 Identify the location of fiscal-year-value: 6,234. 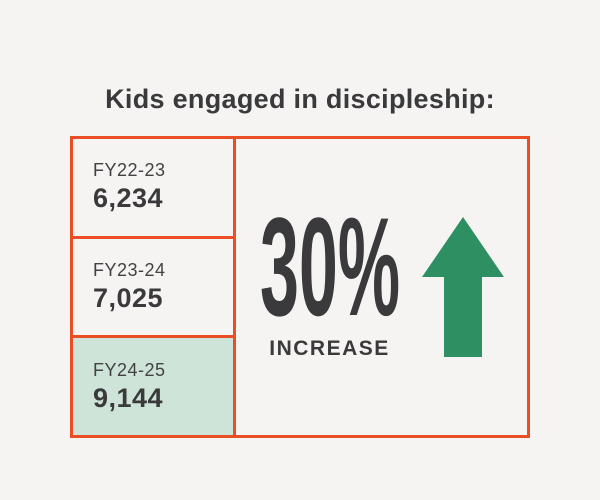
(128, 198).